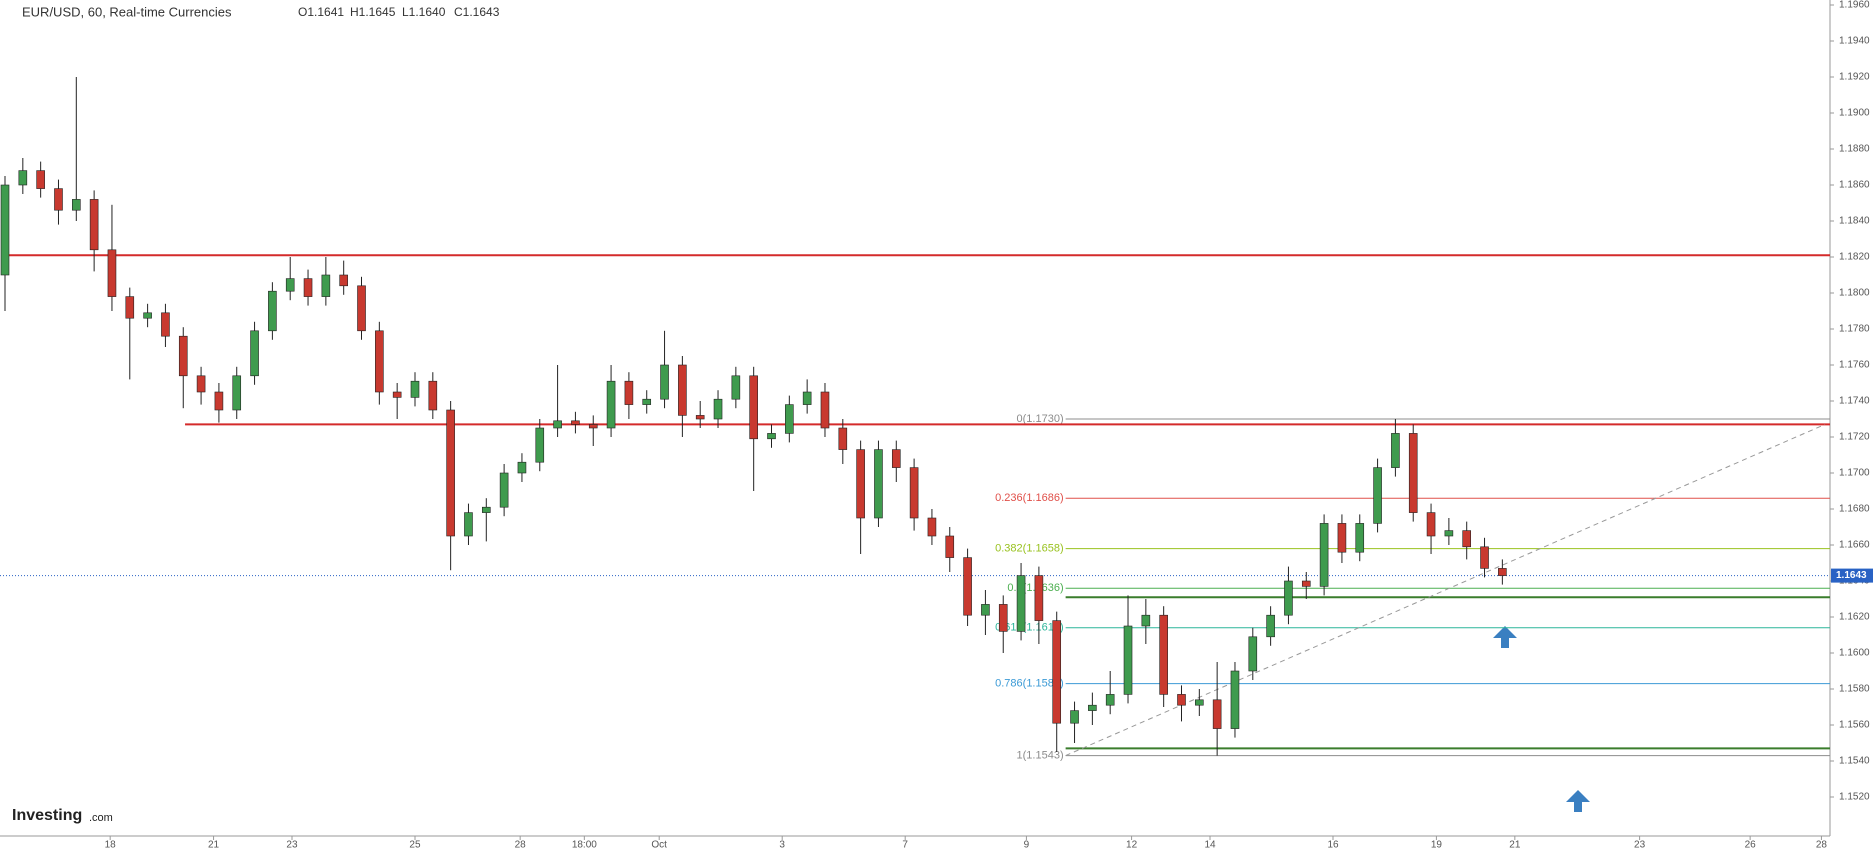  Describe the element at coordinates (477, 12) in the screenshot. I see `ohlc-close: C1.1643` at that location.